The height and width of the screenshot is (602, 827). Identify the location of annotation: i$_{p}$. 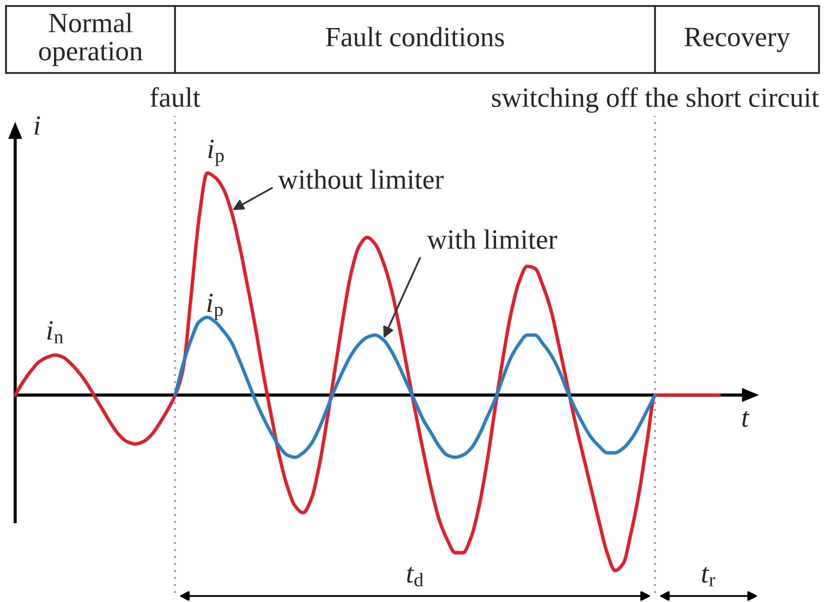
(215, 307).